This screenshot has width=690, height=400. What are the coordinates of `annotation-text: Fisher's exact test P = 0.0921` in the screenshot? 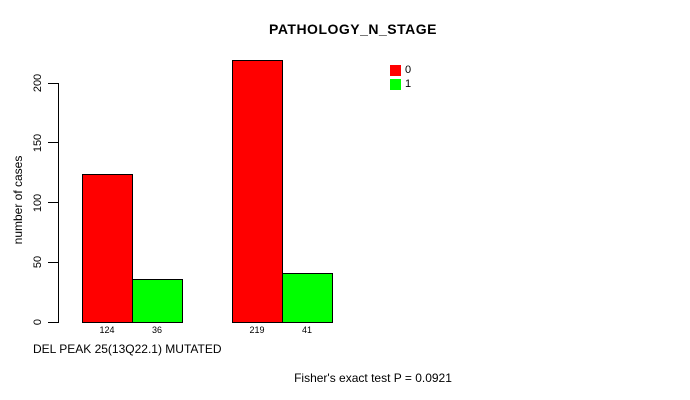 It's located at (373, 378).